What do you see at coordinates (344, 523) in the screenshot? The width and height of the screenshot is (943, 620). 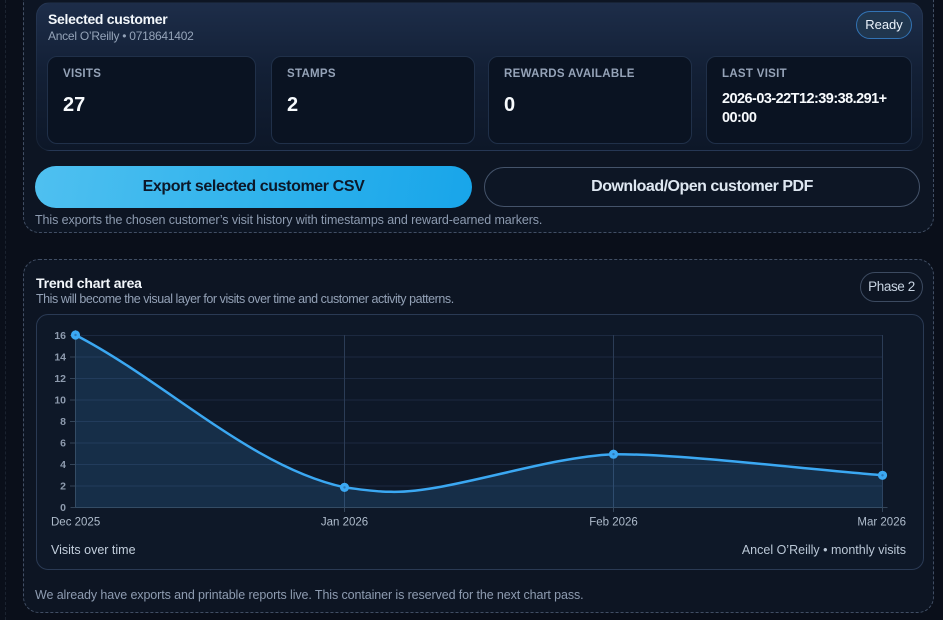 I see `svg-text: Jan 2026` at bounding box center [344, 523].